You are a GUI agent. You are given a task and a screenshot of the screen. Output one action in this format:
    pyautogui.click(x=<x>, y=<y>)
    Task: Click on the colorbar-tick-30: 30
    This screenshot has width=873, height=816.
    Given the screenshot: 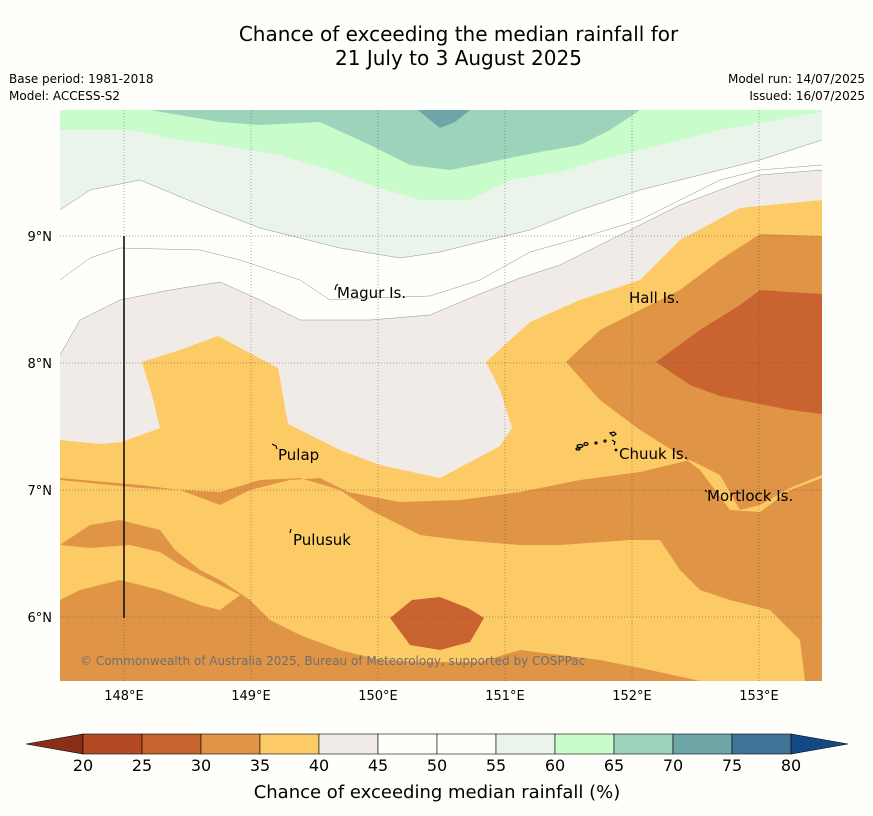 What is the action you would take?
    pyautogui.click(x=201, y=765)
    